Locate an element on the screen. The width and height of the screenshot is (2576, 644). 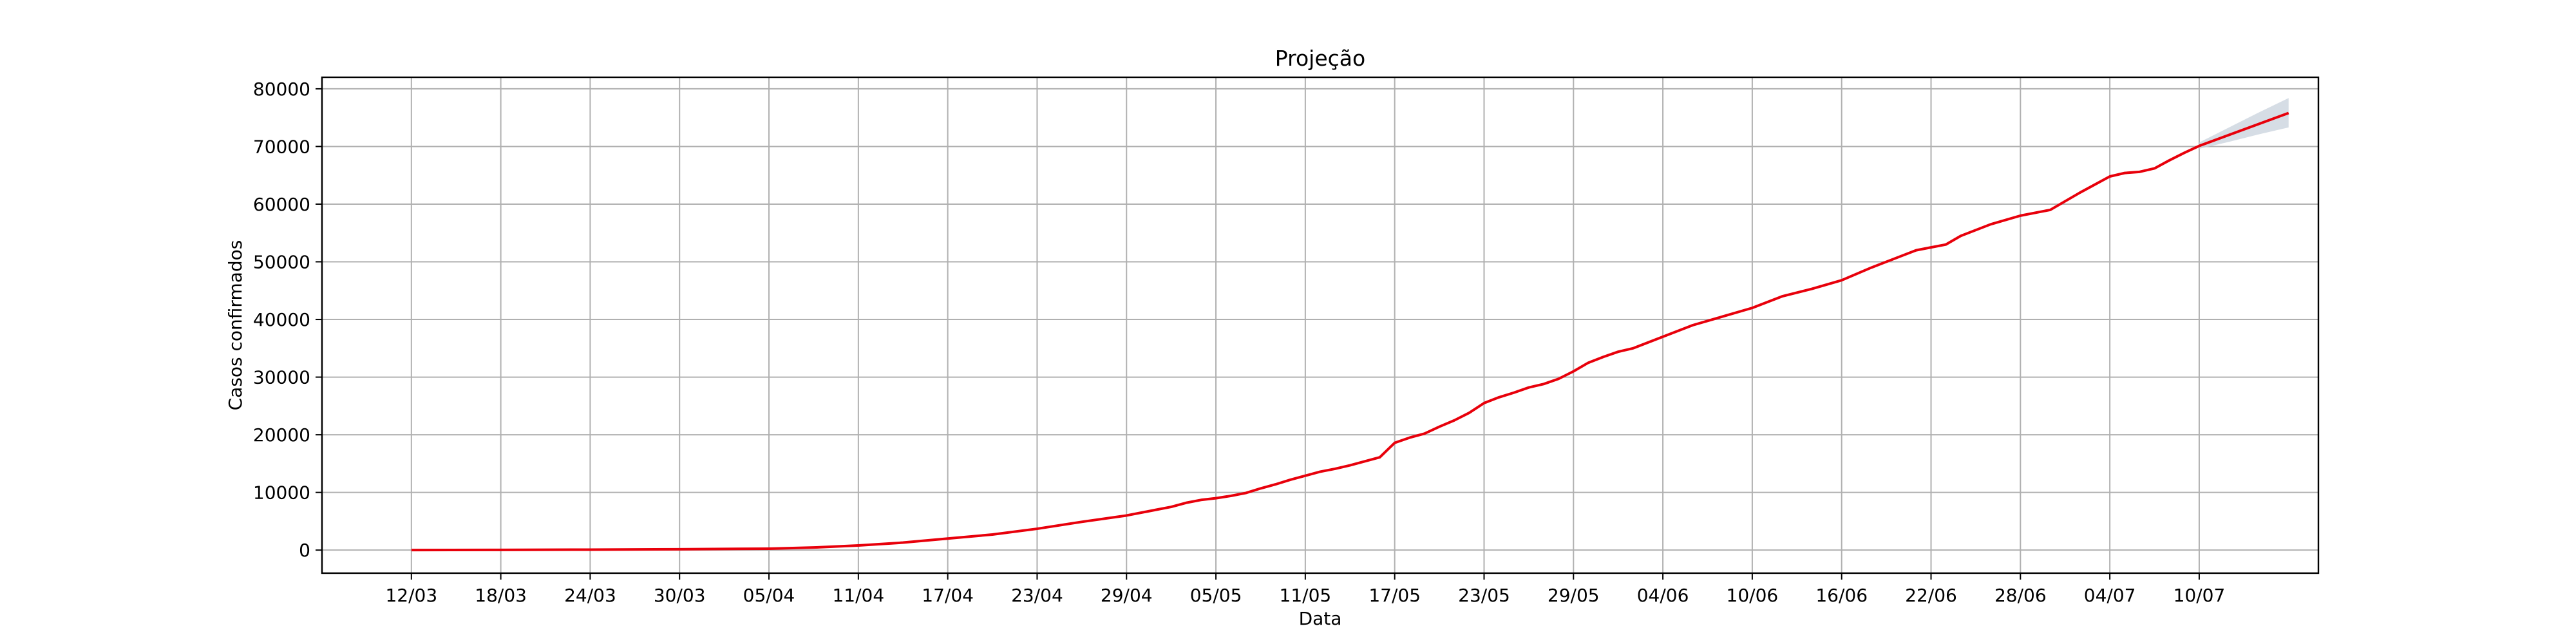
x-tick-label: 17/05 is located at coordinates (1395, 595).